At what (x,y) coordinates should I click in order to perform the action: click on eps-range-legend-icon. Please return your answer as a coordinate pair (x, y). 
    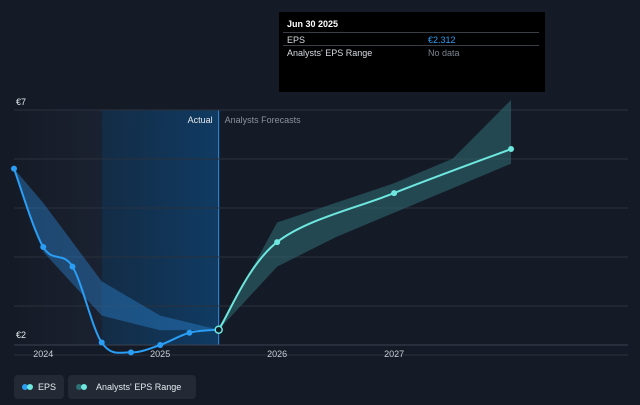
    Looking at the image, I should click on (83, 387).